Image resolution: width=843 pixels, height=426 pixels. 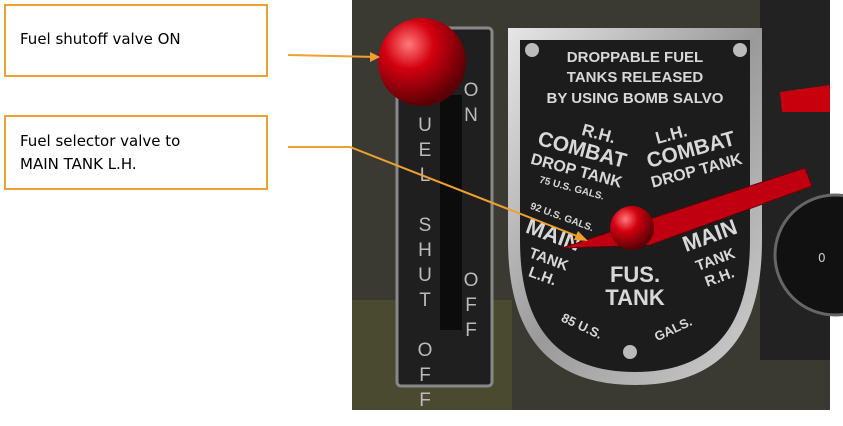 What do you see at coordinates (635, 98) in the screenshot?
I see `placard-text: BY USING BOMB SALVO` at bounding box center [635, 98].